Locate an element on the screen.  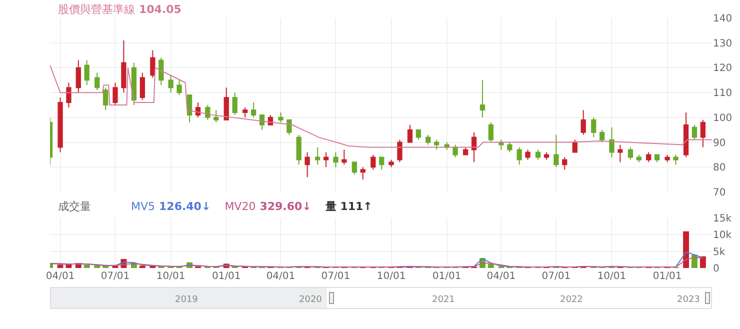
y-tick-label: 70 is located at coordinates (719, 193).